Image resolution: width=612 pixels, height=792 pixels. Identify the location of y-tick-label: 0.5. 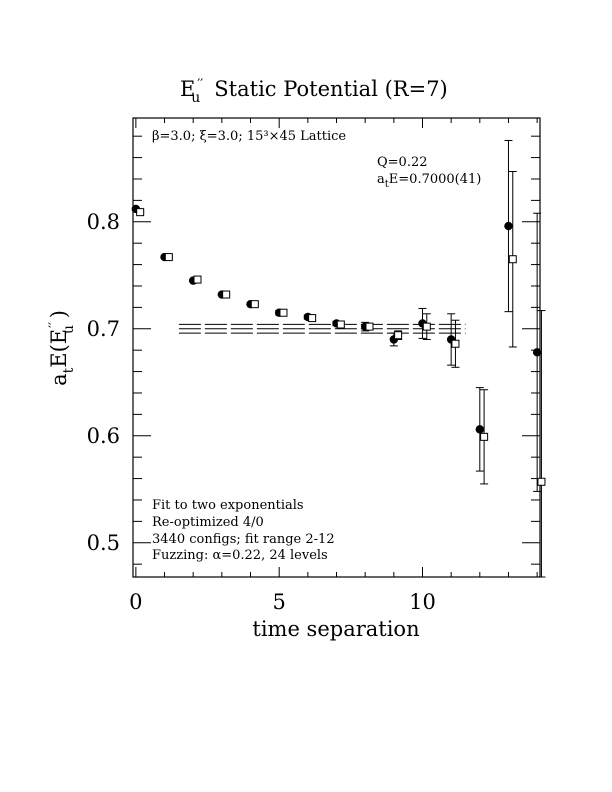
(103, 543).